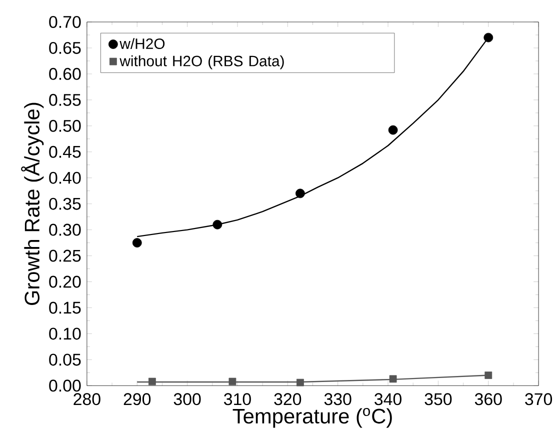  What do you see at coordinates (87, 399) in the screenshot?
I see `x-tick-label: 280` at bounding box center [87, 399].